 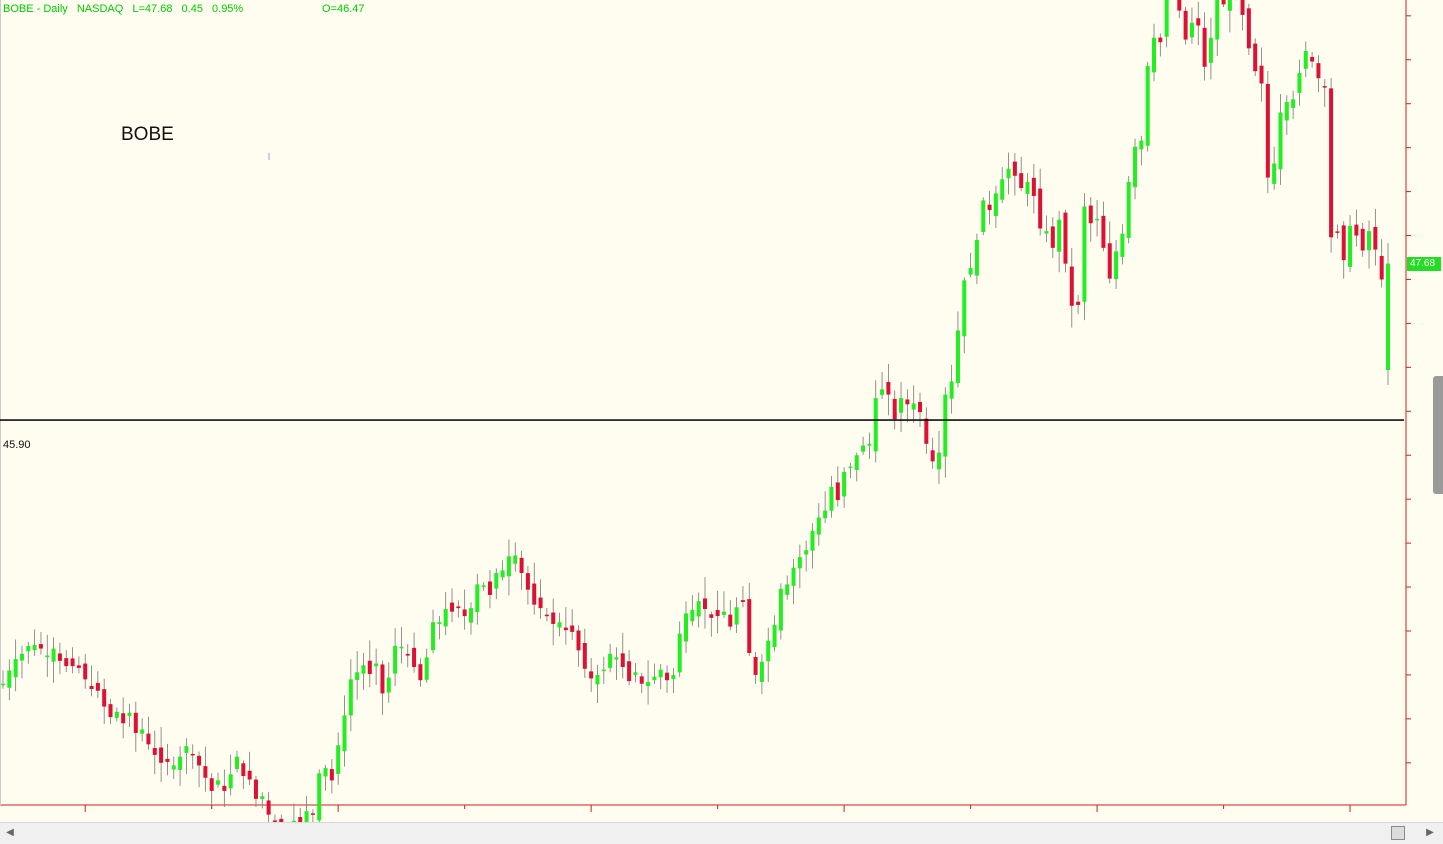 I want to click on side-panel-tab, so click(x=1438, y=435).